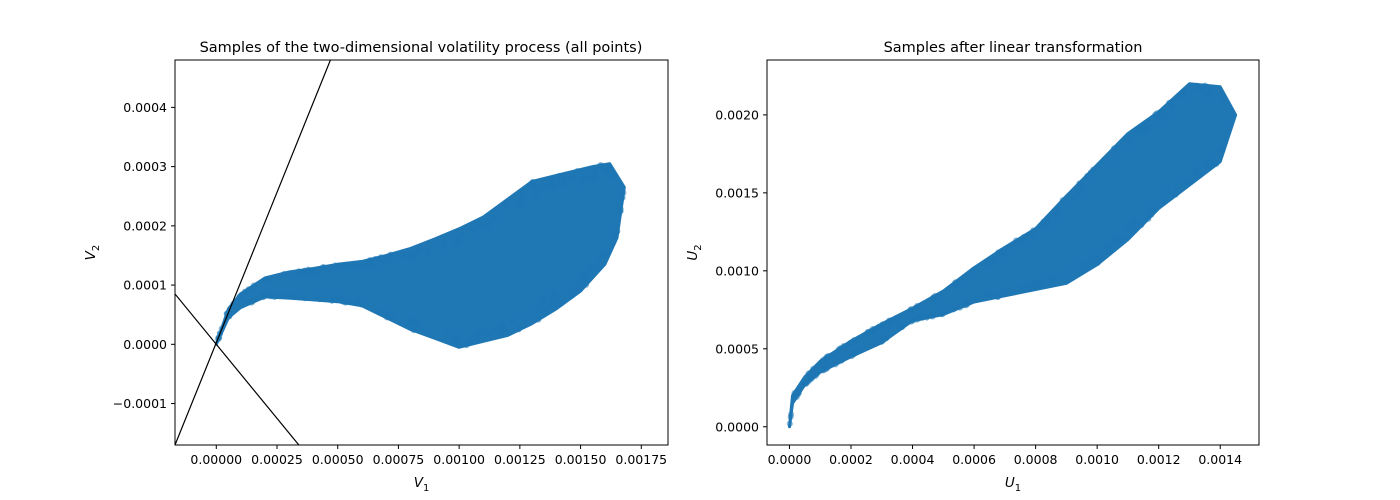 This screenshot has width=1400, height=500. Describe the element at coordinates (1036, 459) in the screenshot. I see `right-x-tick-label: 0.0008` at that location.